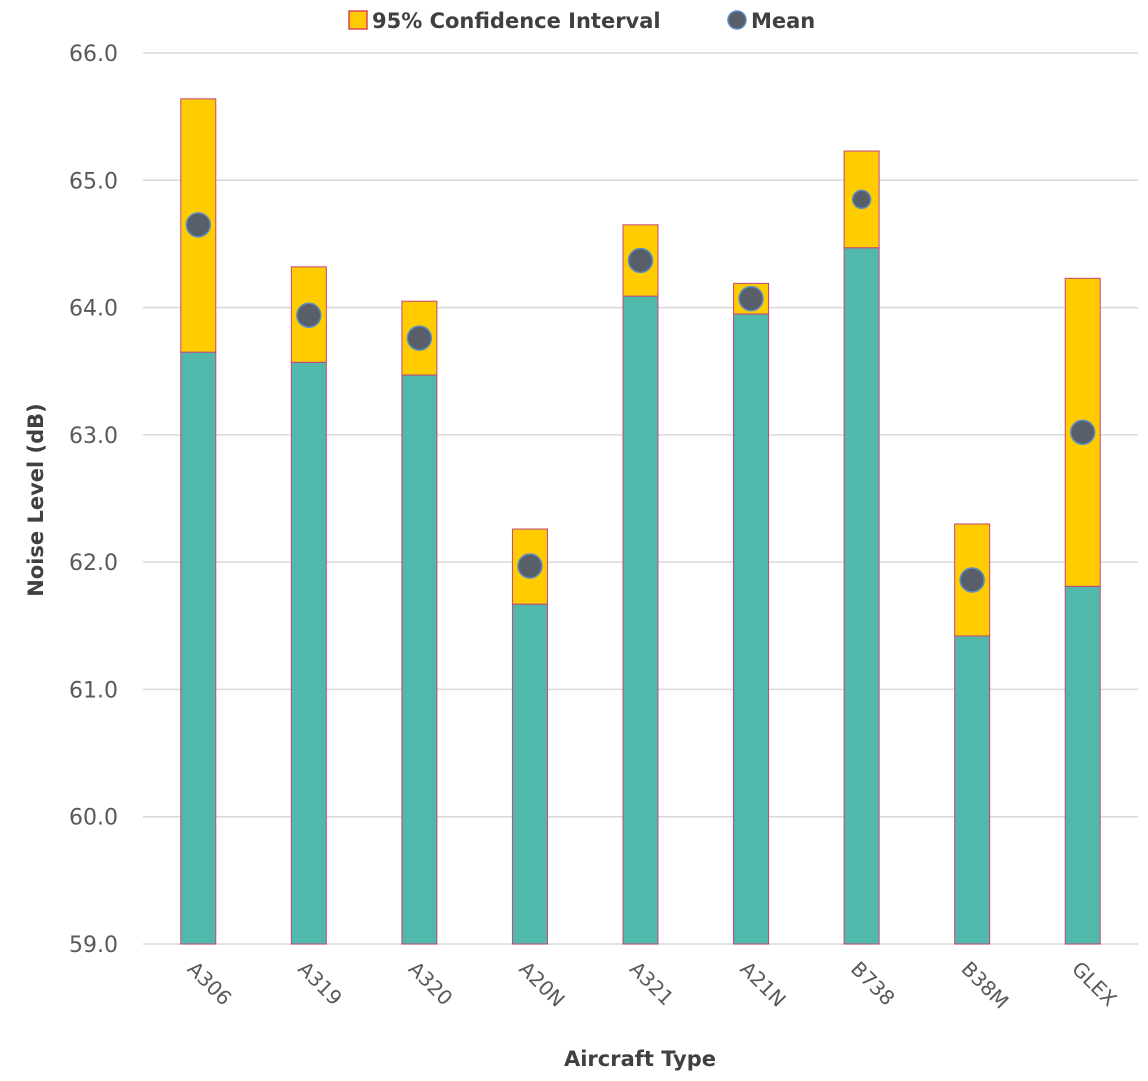 This screenshot has height=1081, width=1148. What do you see at coordinates (93, 563) in the screenshot?
I see `y-tick-label: 62.0` at bounding box center [93, 563].